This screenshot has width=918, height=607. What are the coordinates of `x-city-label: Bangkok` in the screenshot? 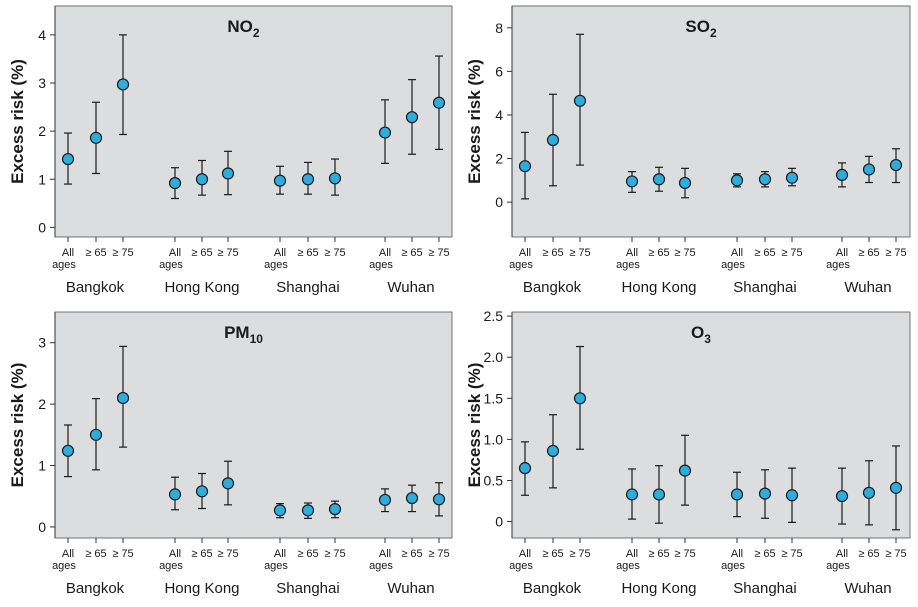 It's located at (552, 287).